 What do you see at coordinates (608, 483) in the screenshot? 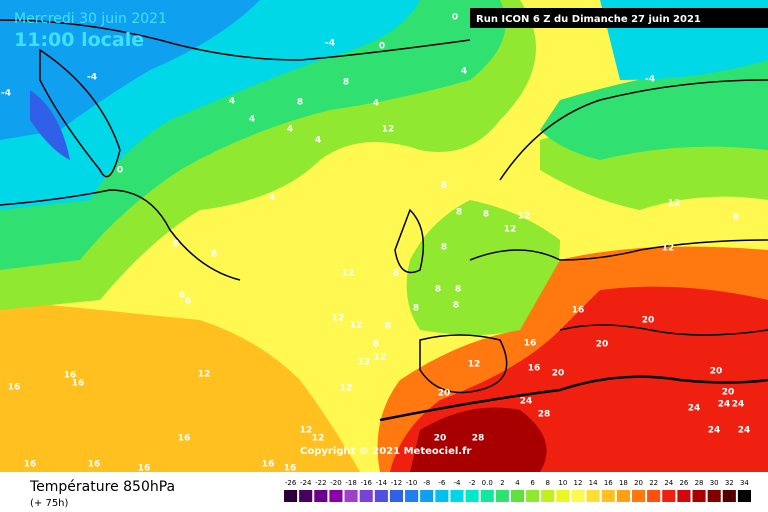
I see `legend-label: 16` at bounding box center [608, 483].